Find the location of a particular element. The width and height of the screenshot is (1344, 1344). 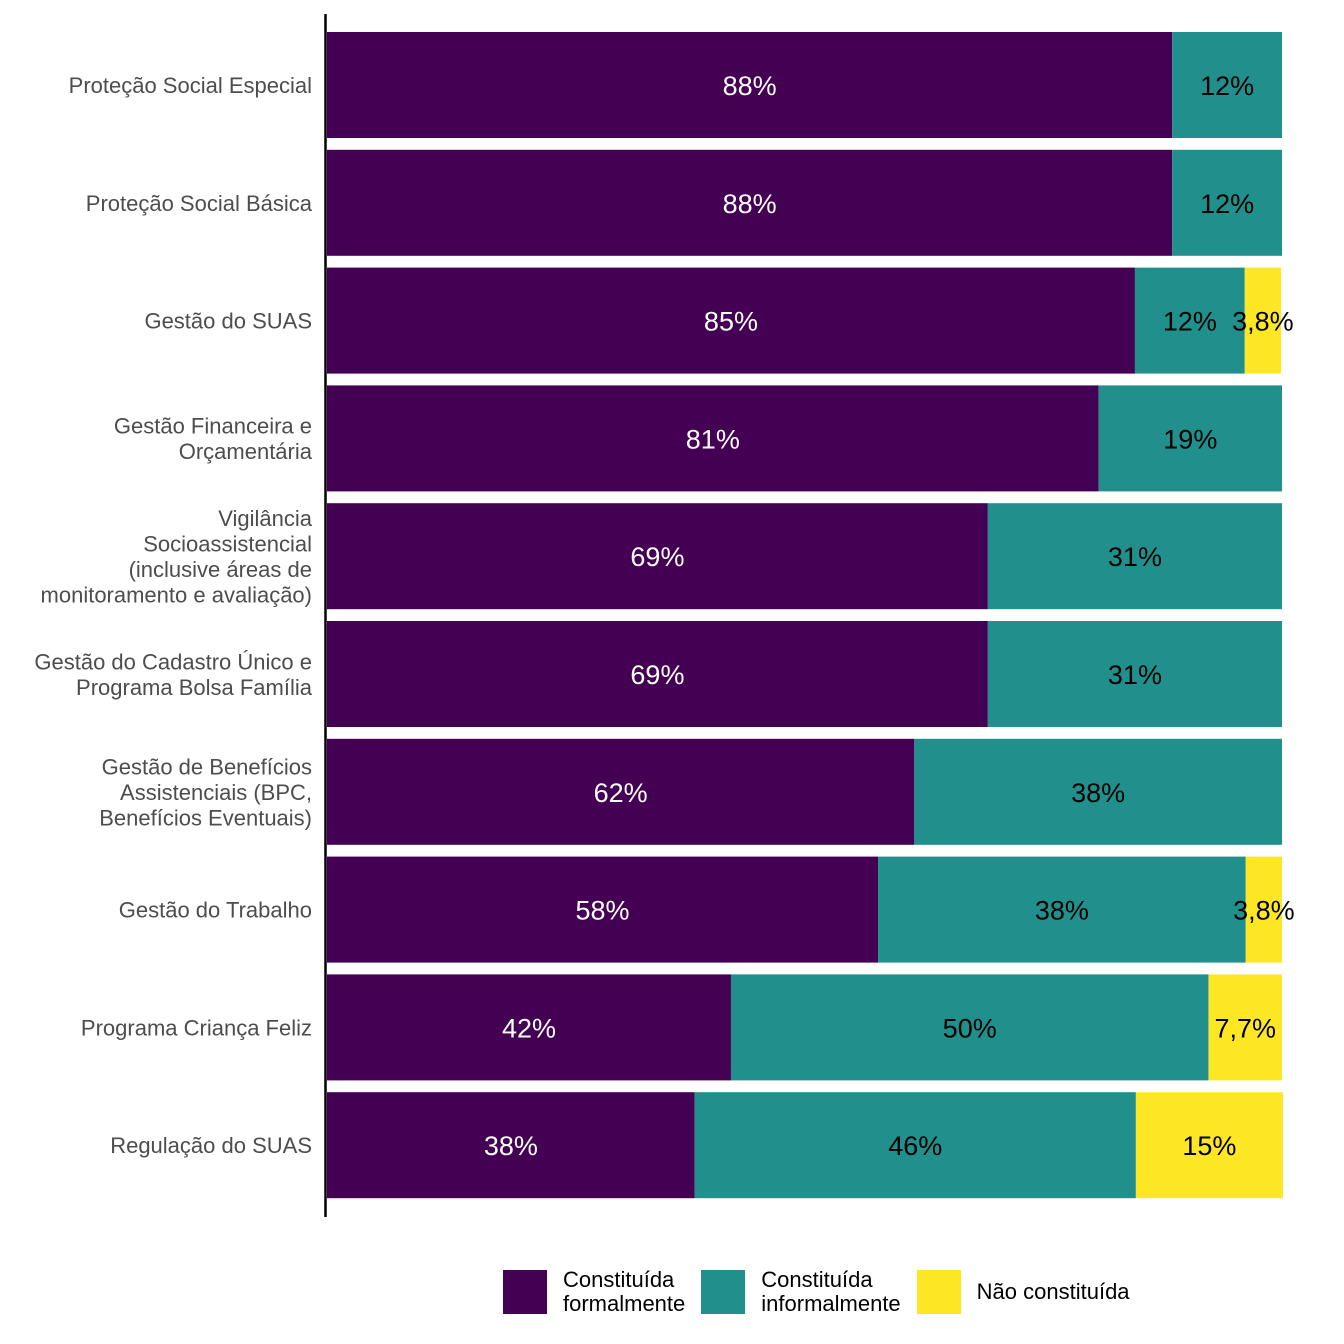

legend-item-informal: Constituída informalmente is located at coordinates (801, 1291).